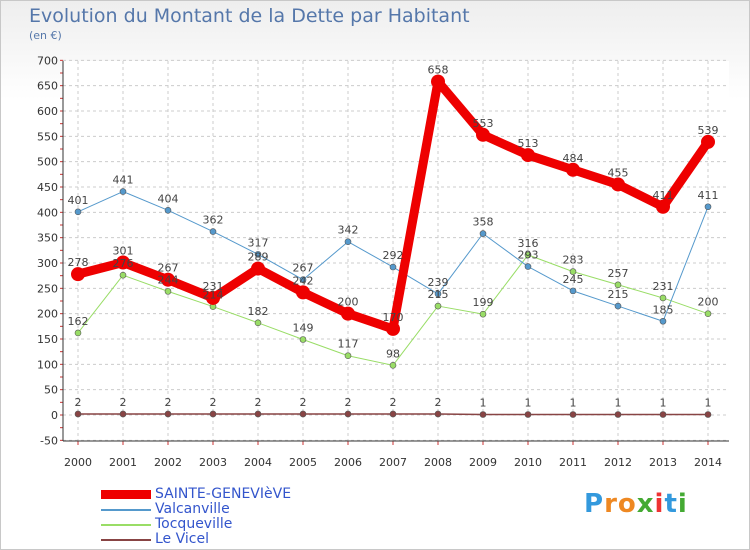 The width and height of the screenshot is (750, 550). Describe the element at coordinates (47, 86) in the screenshot. I see `y-tick-label: 650` at that location.